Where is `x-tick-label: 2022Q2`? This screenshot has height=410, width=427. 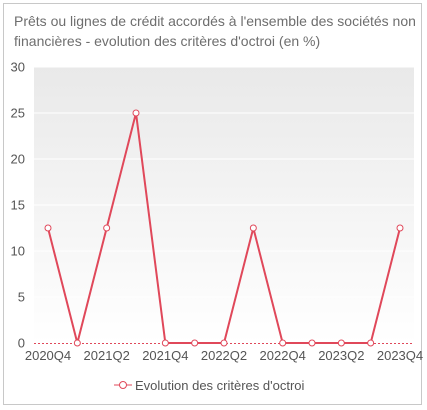
x-tick-label: 2022Q2 is located at coordinates (224, 355).